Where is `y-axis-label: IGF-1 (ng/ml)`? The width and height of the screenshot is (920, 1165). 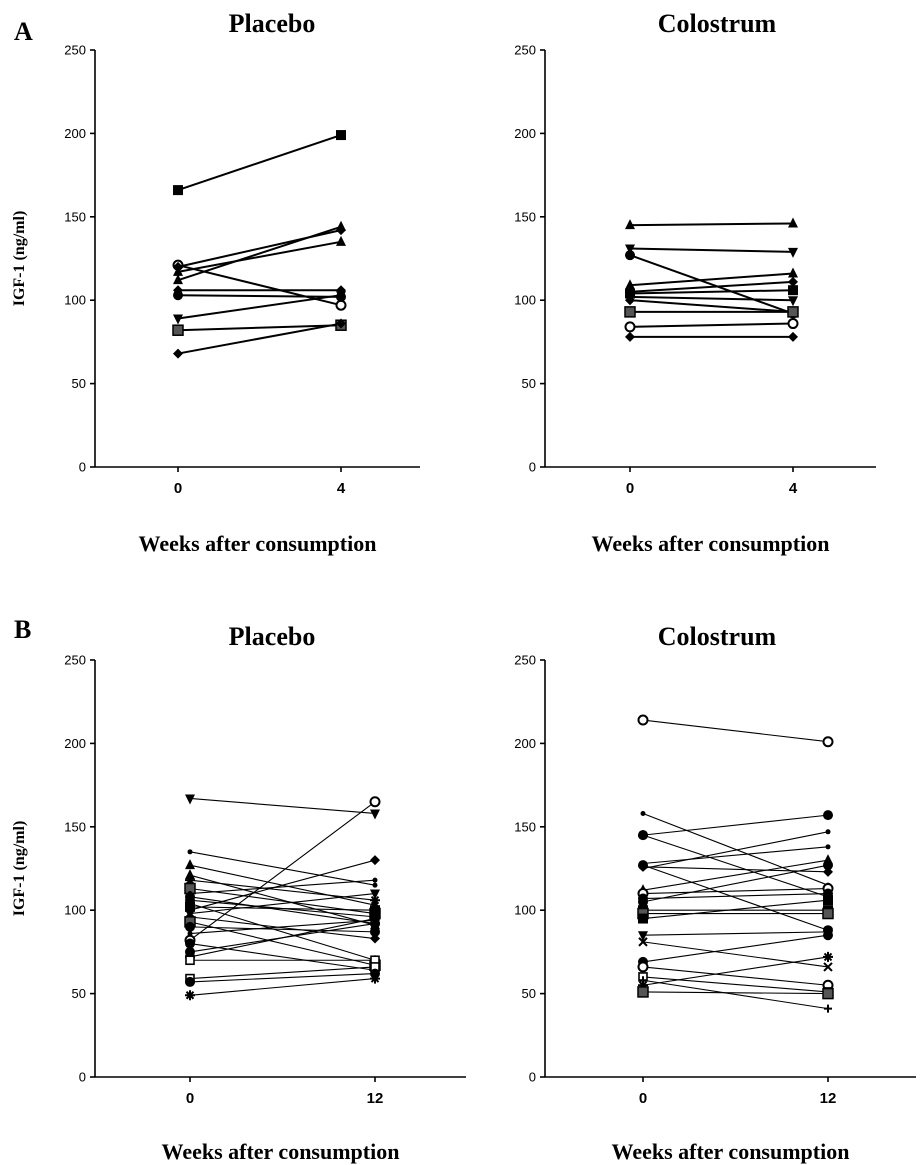 y-axis-label: IGF-1 (ng/ml) is located at coordinates (19, 259).